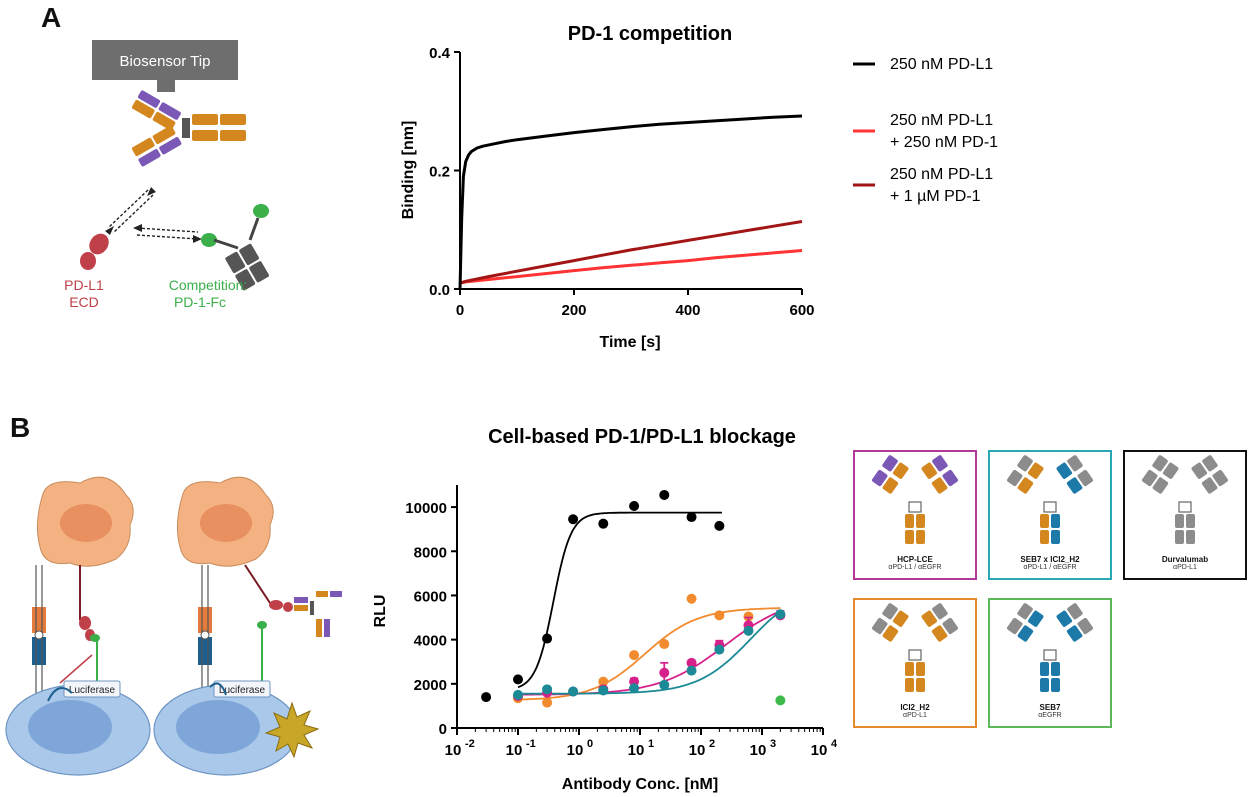  Describe the element at coordinates (915, 559) in the screenshot. I see `antibody-card-name: HCP-LCE` at that location.